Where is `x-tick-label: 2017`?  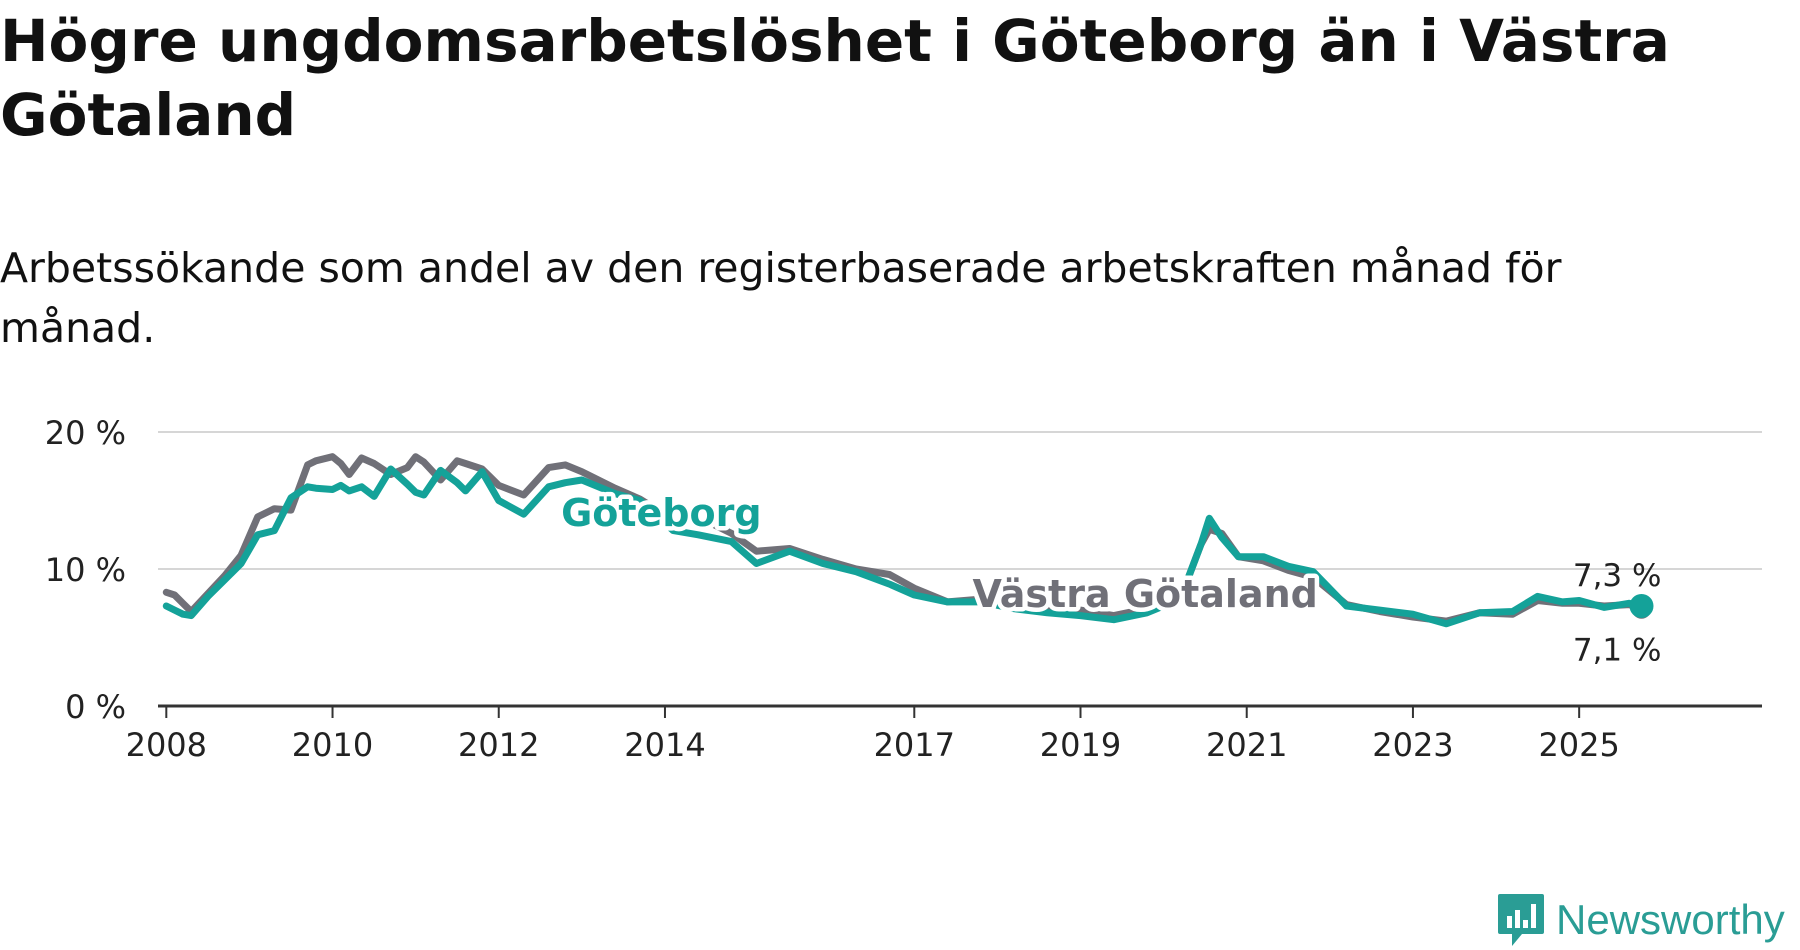 x-tick-label: 2017 is located at coordinates (914, 745).